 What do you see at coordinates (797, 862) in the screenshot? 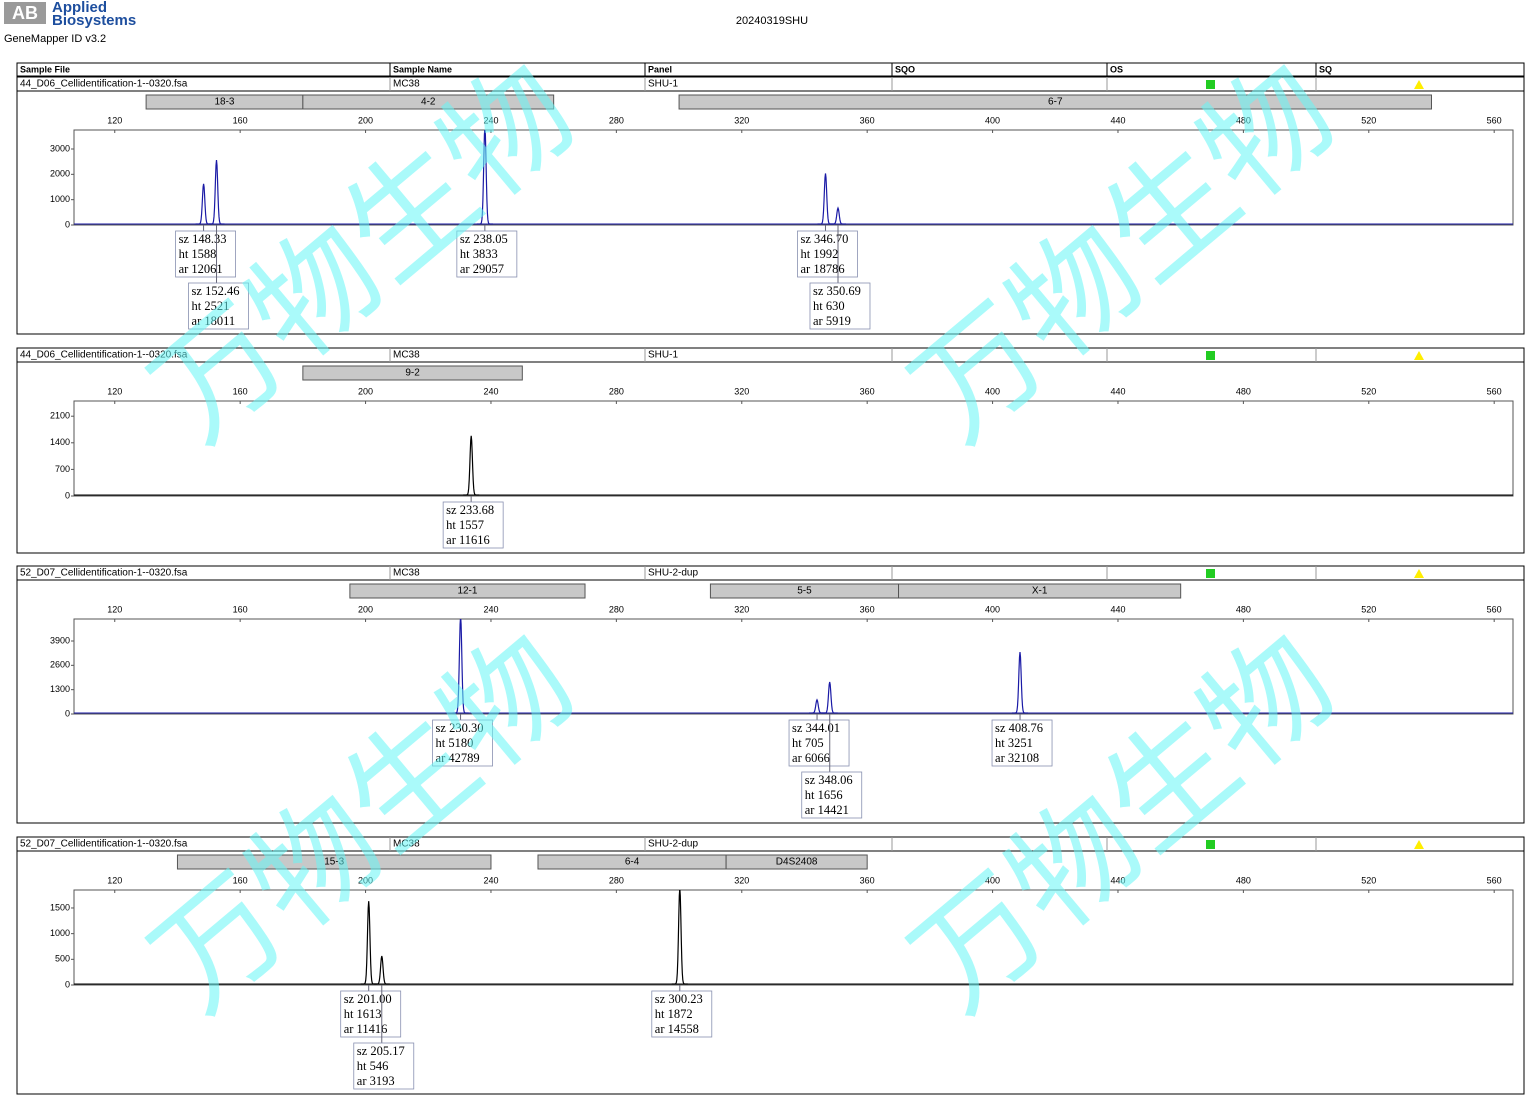
I see `bin-label: D4S2408` at bounding box center [797, 862].